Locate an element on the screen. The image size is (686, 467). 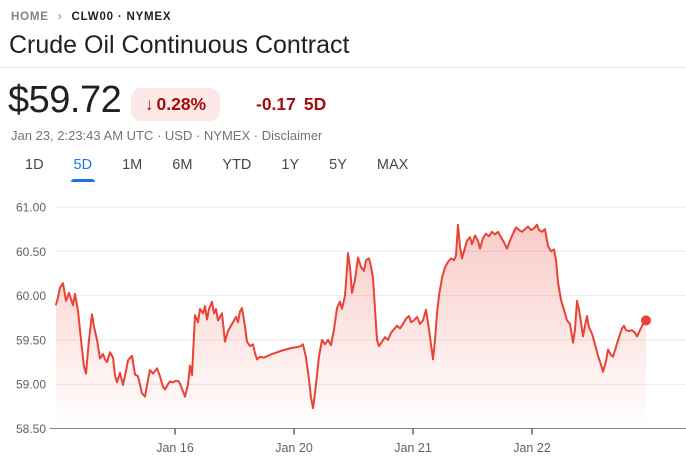
time-range-tabs: 1D 5D 1M 6M YTD 1Y 5Y MAX is located at coordinates (216, 167).